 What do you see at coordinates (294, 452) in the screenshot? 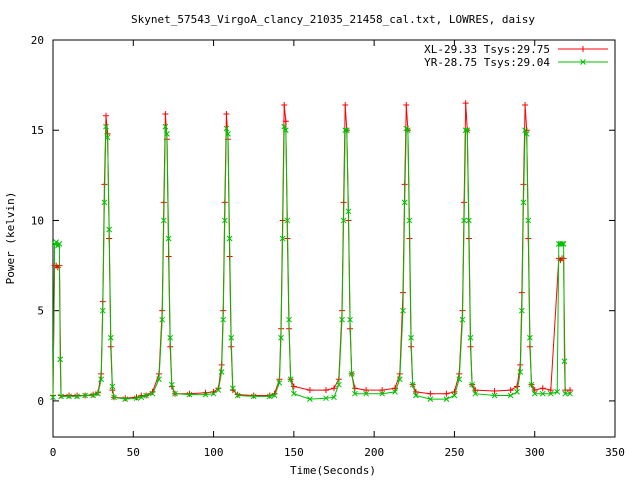
I see `x-tick-label: 150` at bounding box center [294, 452].